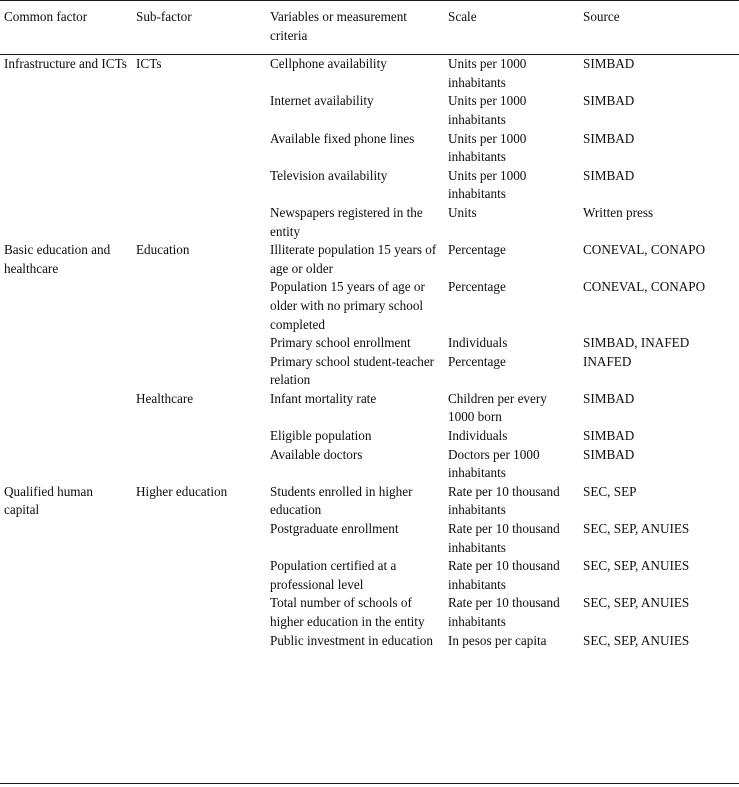 The height and width of the screenshot is (787, 739). What do you see at coordinates (322, 101) in the screenshot?
I see `variable-cell-text: Internet availability` at bounding box center [322, 101].